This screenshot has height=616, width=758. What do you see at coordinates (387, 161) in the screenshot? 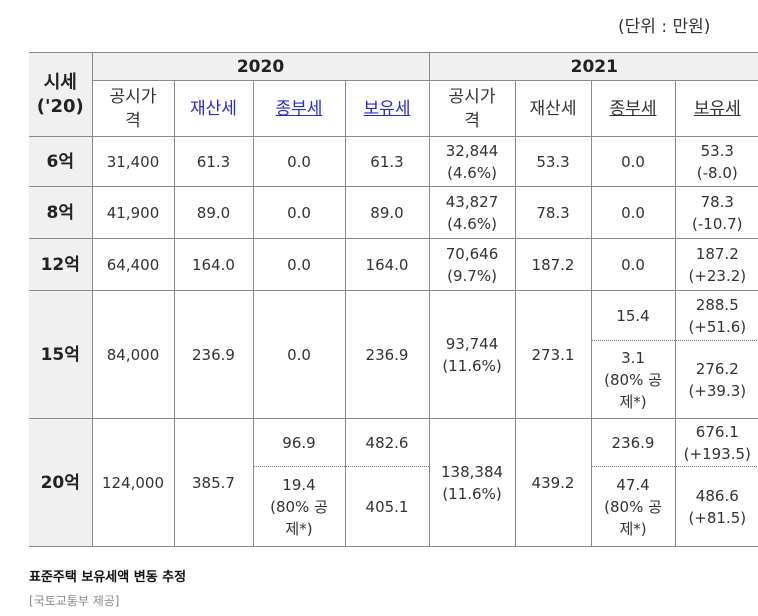
I see `cell-boyu-2020: 61.3` at bounding box center [387, 161].